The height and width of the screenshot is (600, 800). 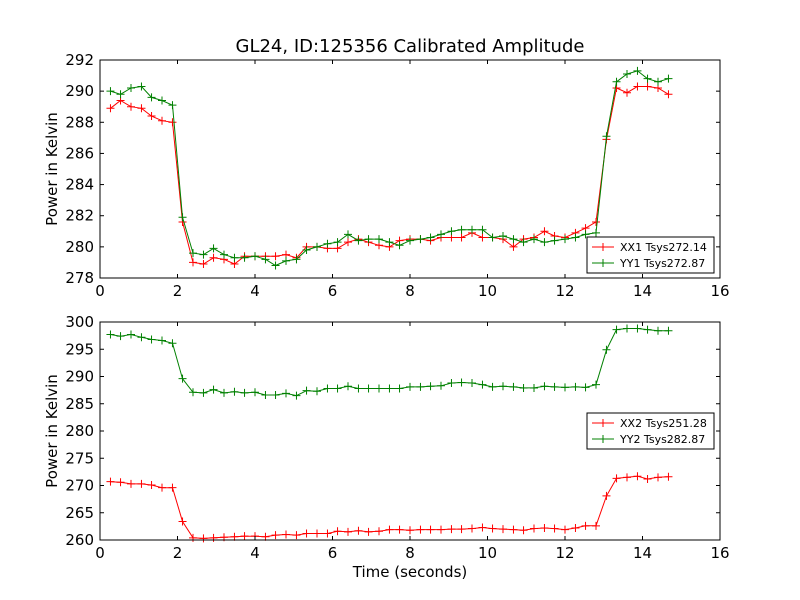 I want to click on y-tick-label: 282, so click(x=79, y=216).